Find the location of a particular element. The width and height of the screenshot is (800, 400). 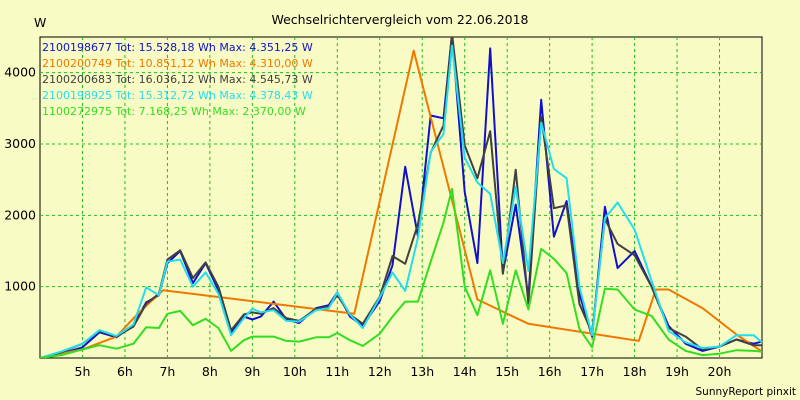

chart-title: Wechselrichtervergleich vom 22.06.2018 is located at coordinates (399, 19).